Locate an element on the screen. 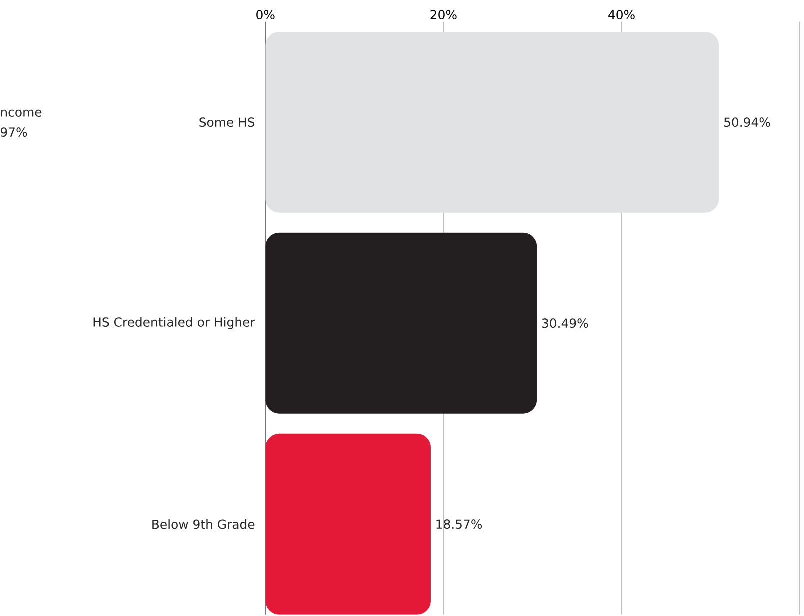  data-label: 18.57% is located at coordinates (459, 525).